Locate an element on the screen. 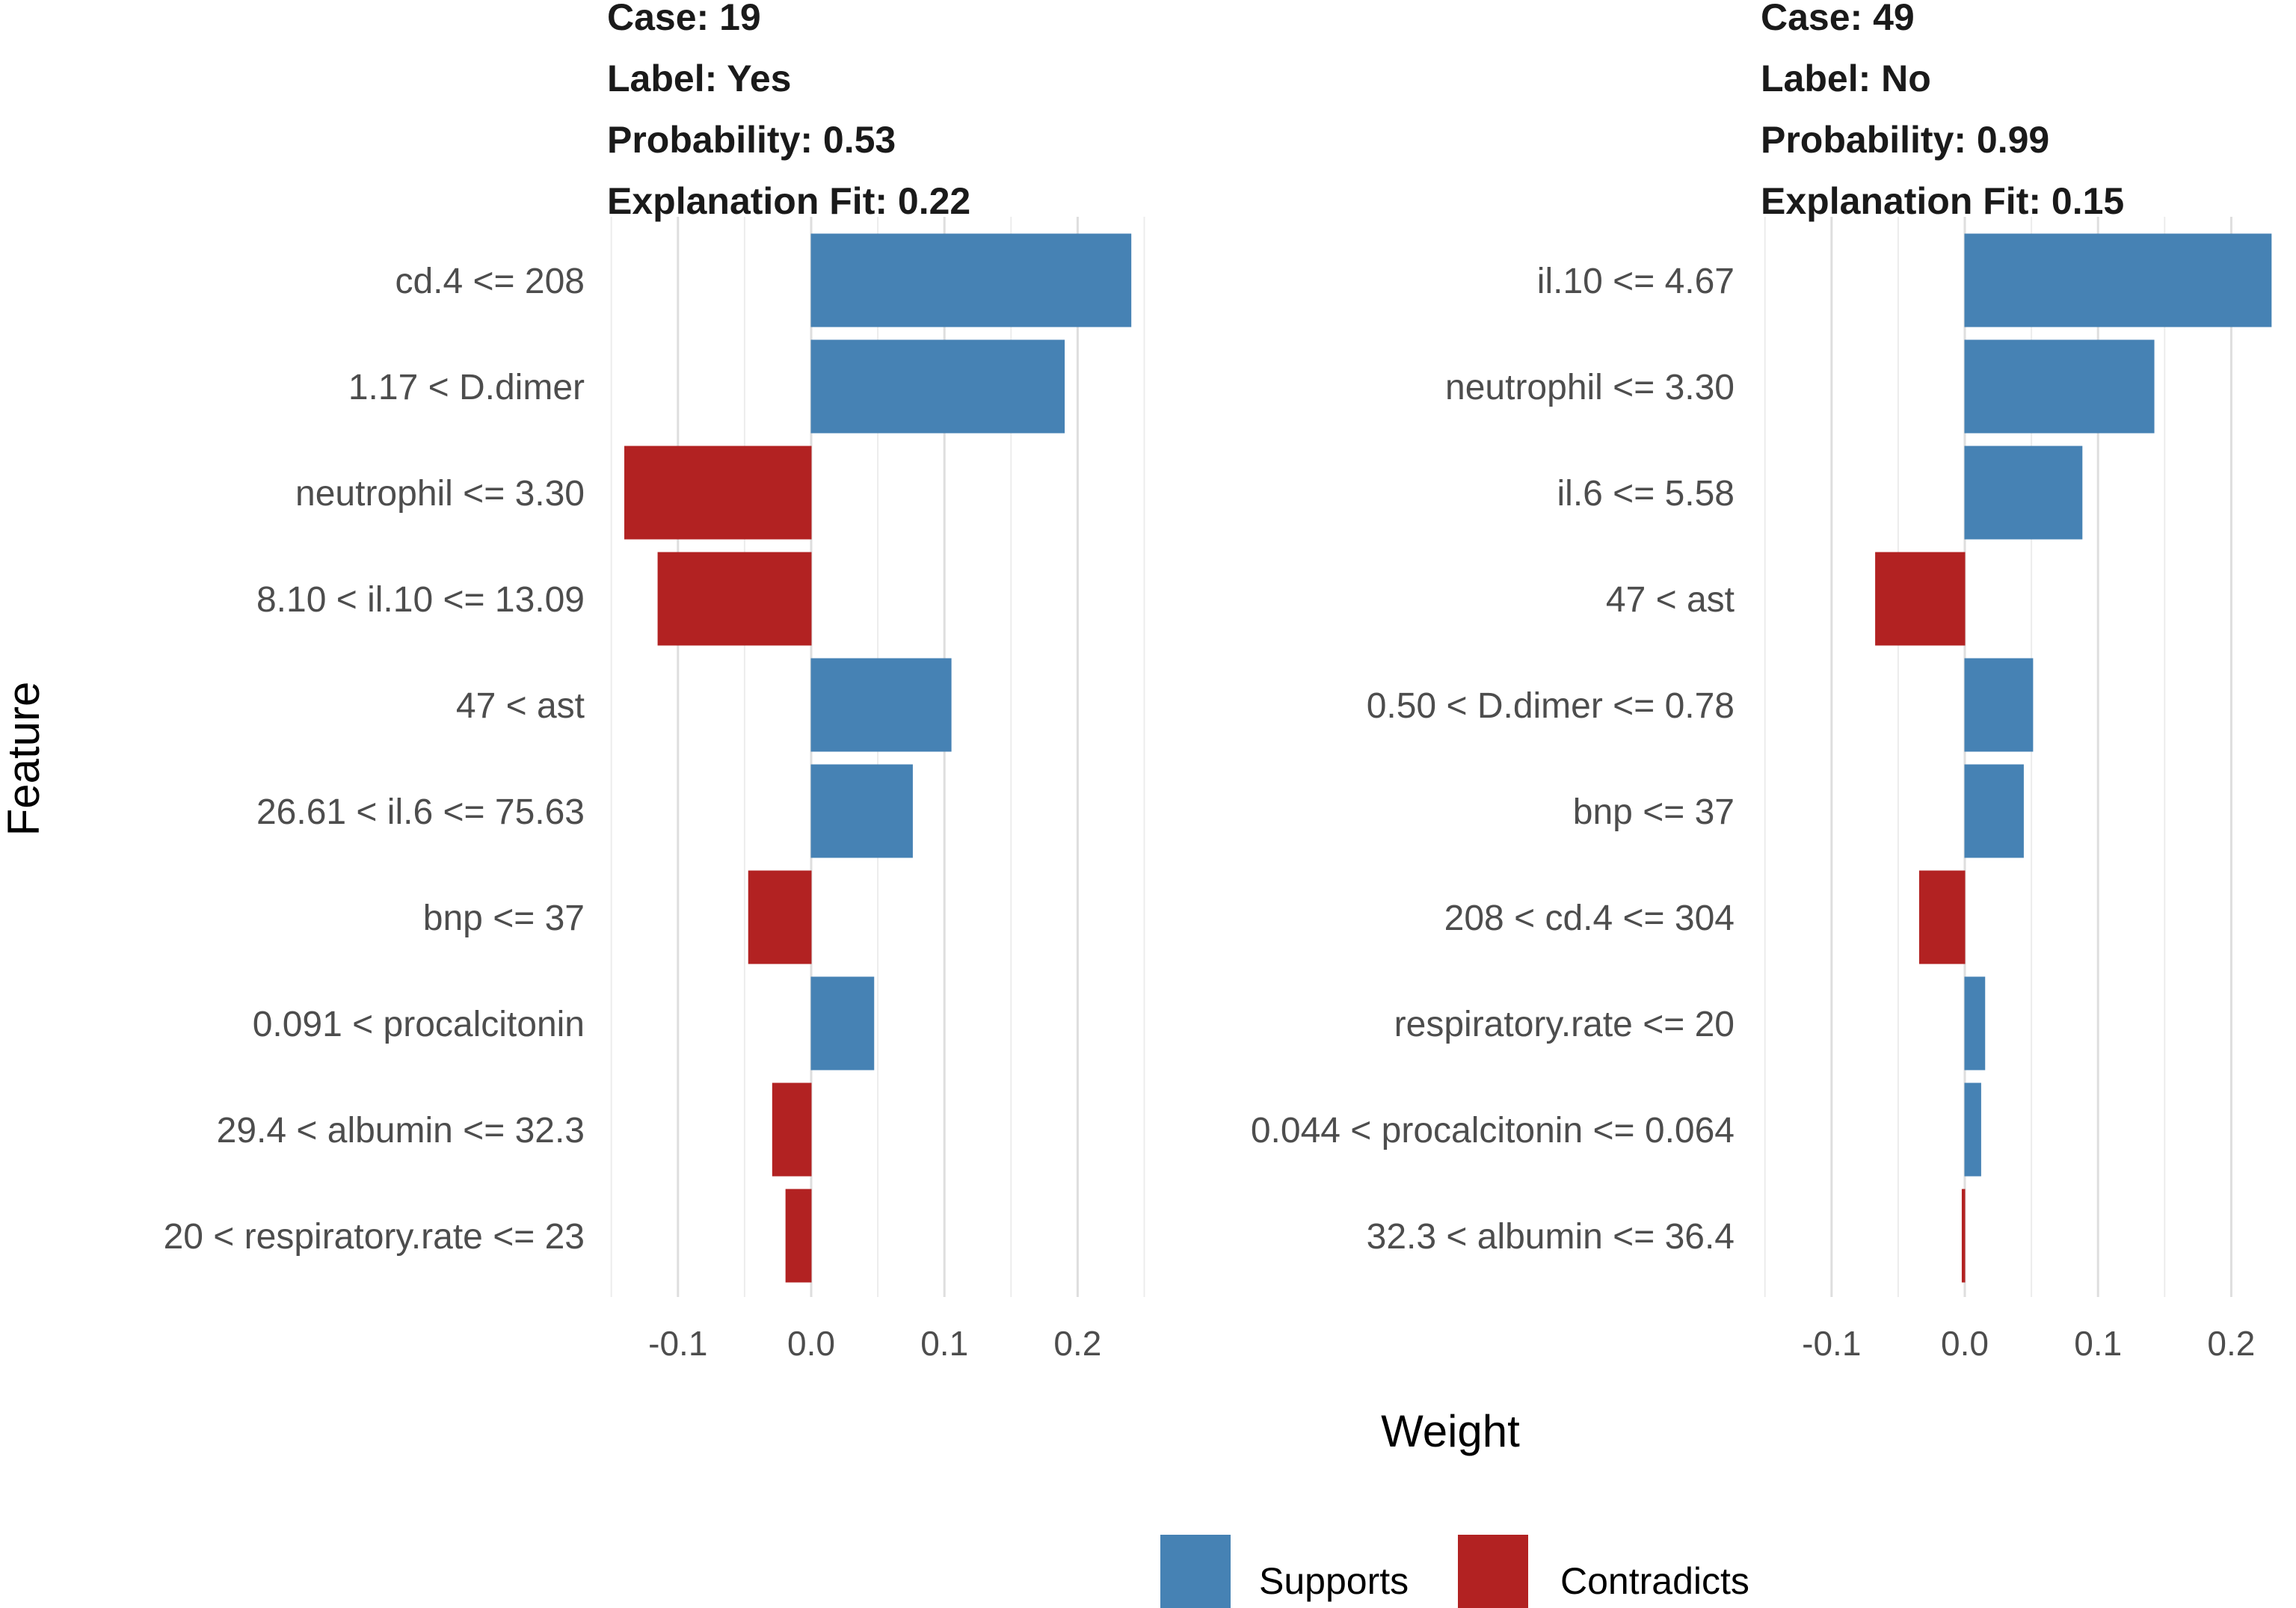 The height and width of the screenshot is (1608, 2296). legend-label-supports: Supports is located at coordinates (1334, 1581).